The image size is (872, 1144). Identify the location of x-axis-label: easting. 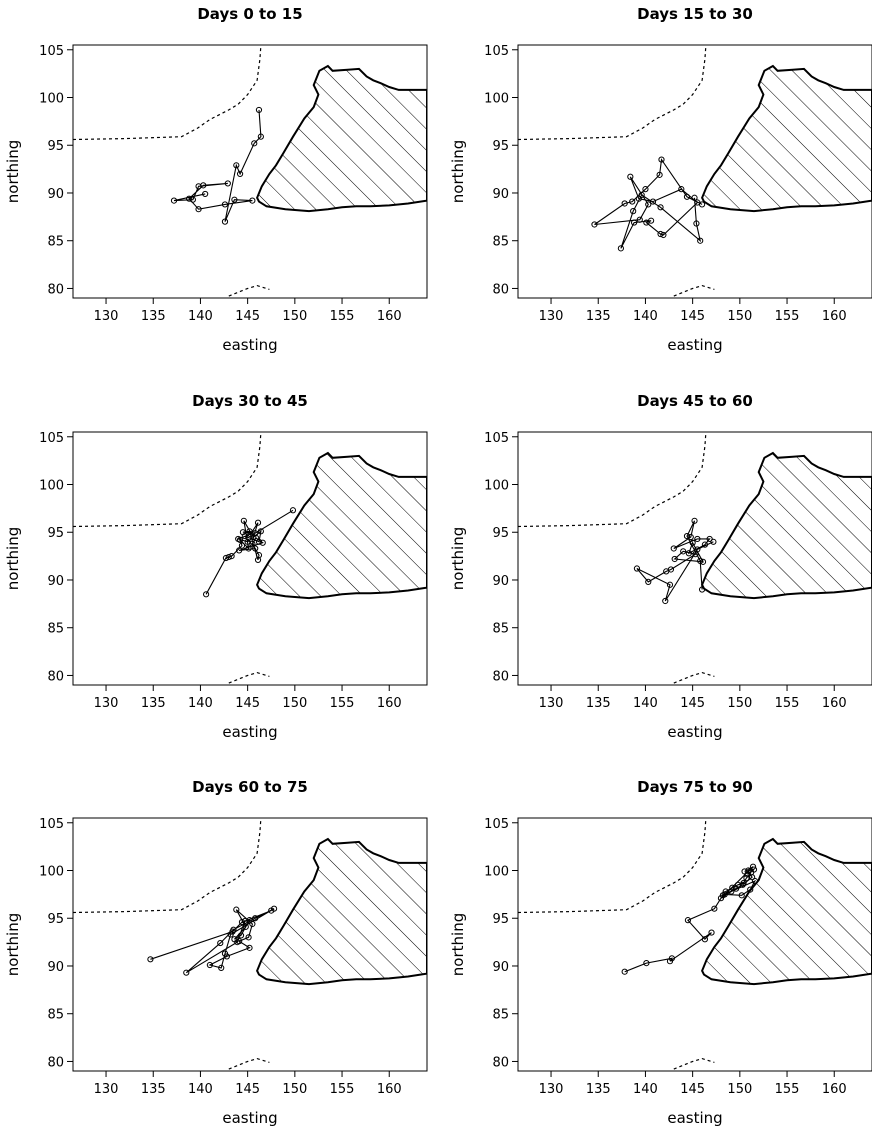
(694, 345).